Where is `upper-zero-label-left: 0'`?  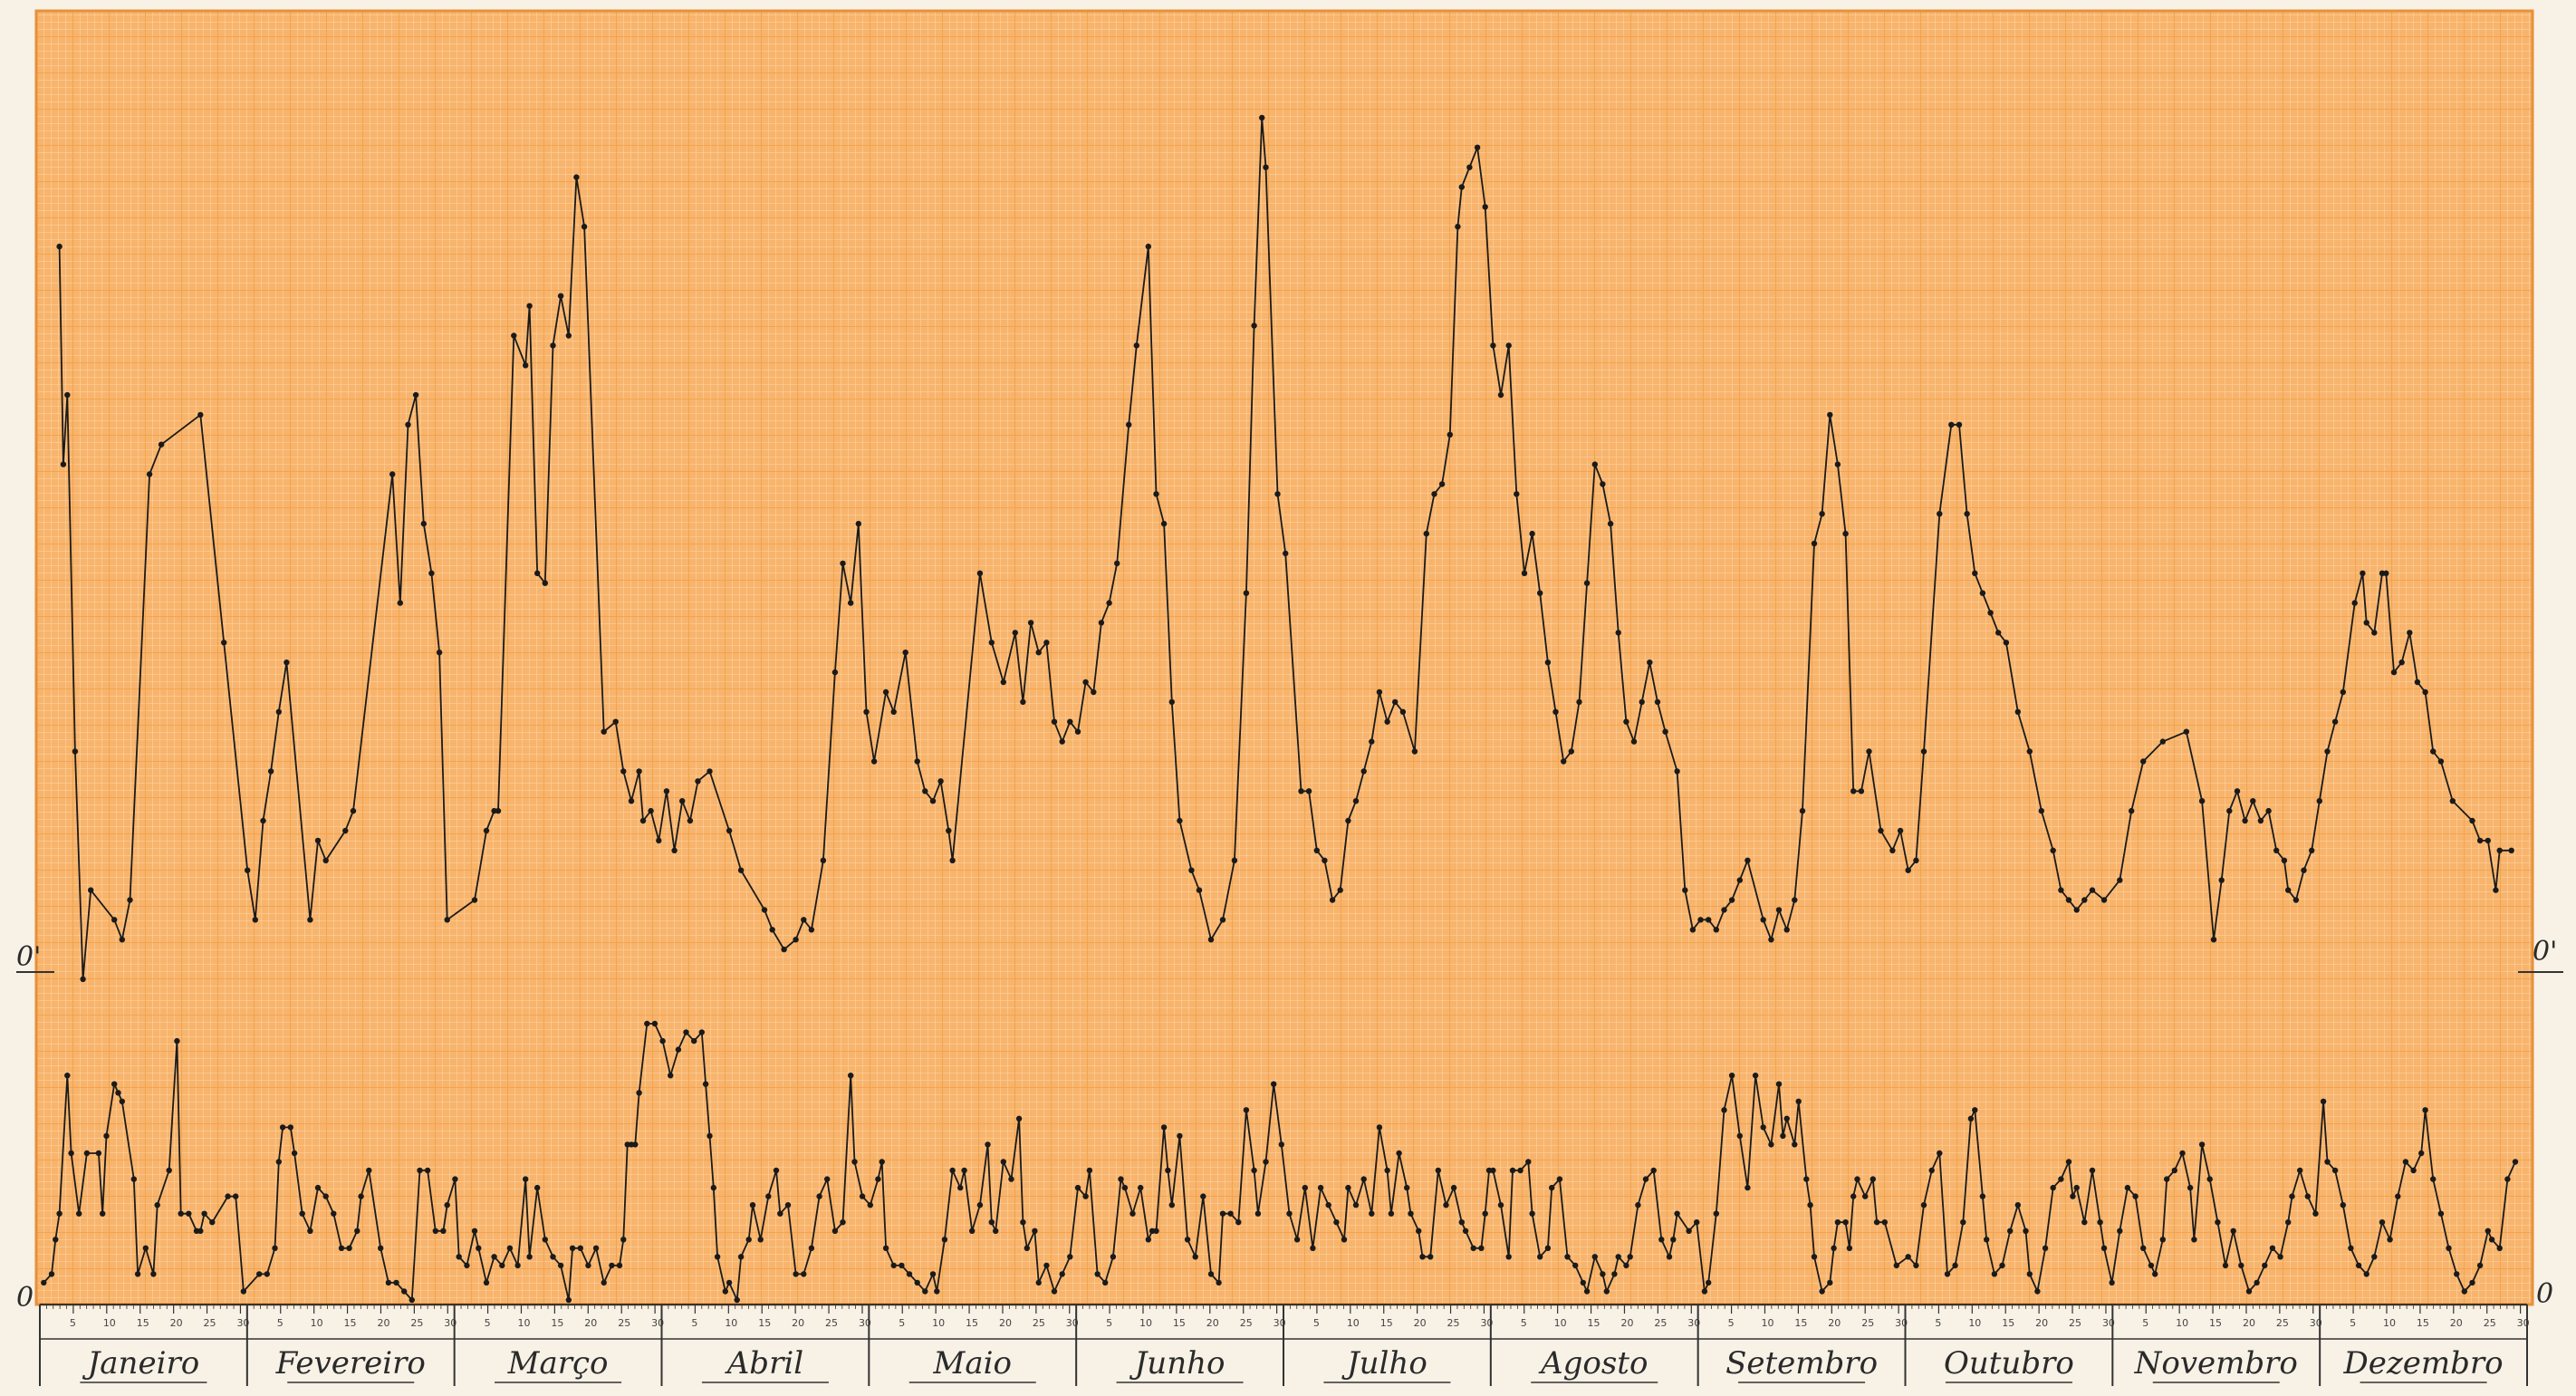 upper-zero-label-left: 0' is located at coordinates (28, 957).